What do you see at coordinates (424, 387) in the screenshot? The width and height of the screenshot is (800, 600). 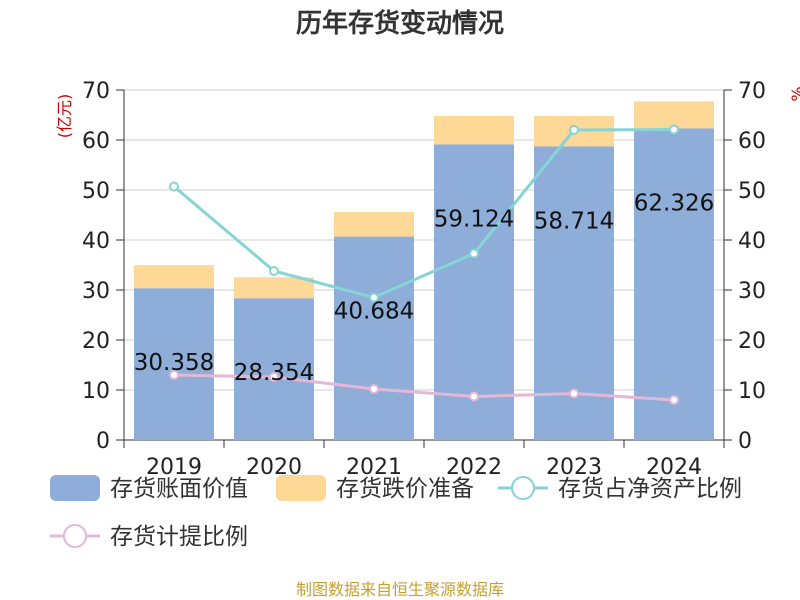 I see `series-line` at bounding box center [424, 387].